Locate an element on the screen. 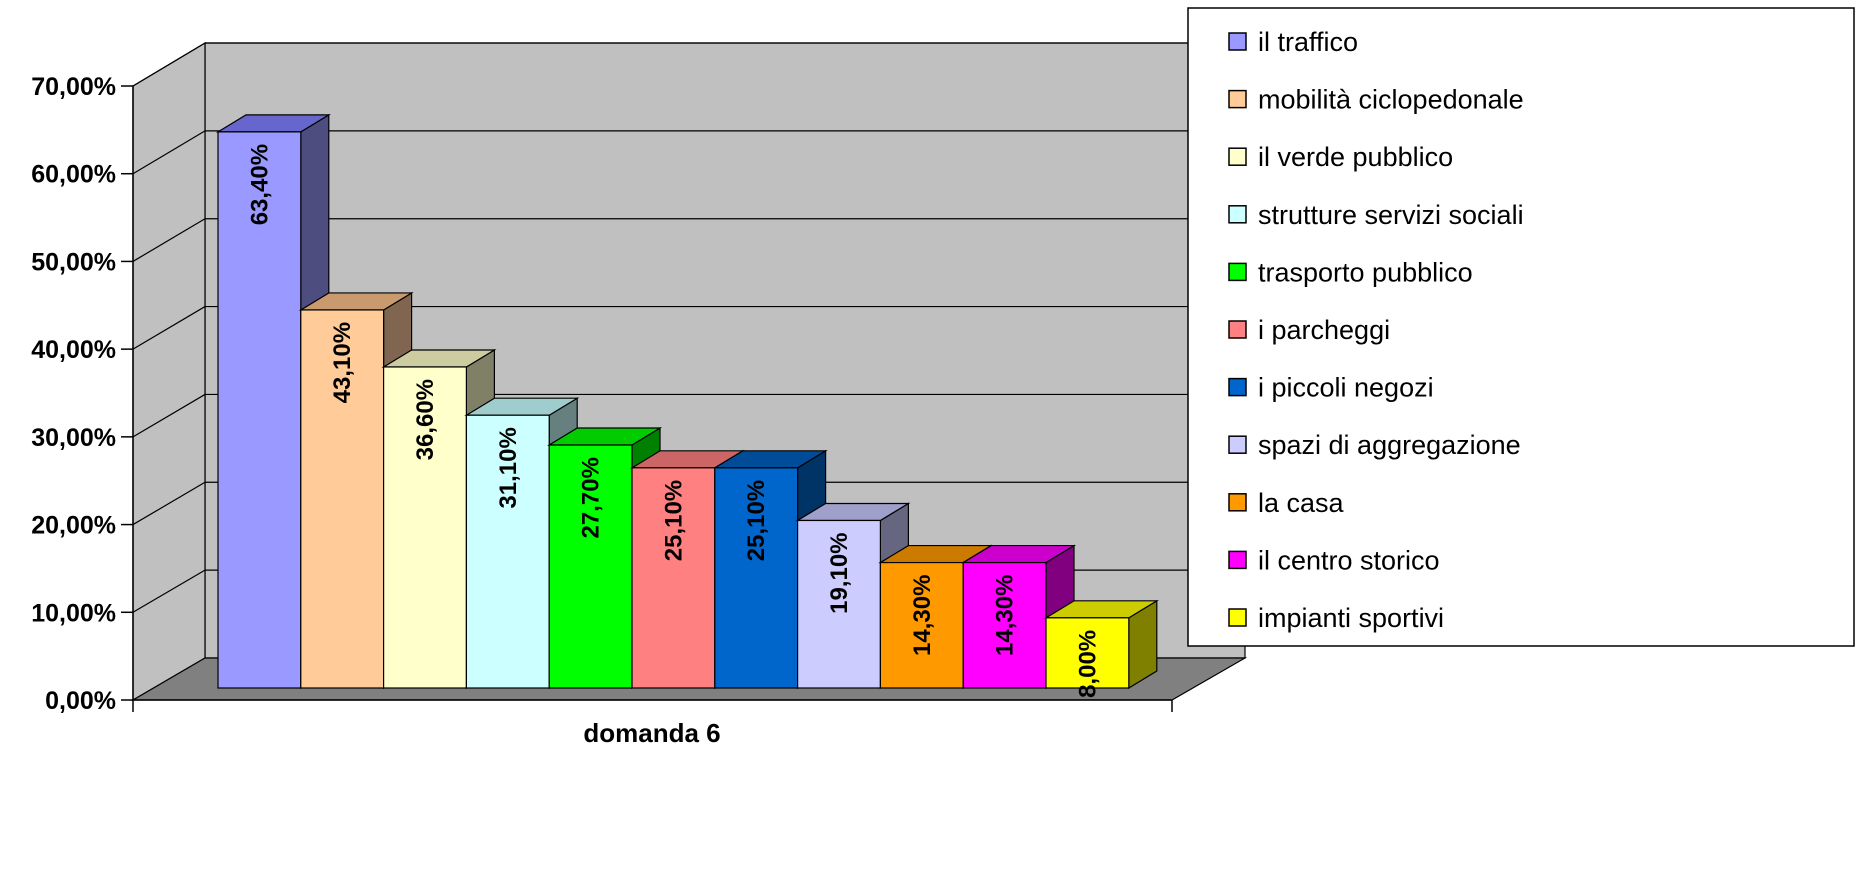 The width and height of the screenshot is (1858, 880). legend-item: mobilità ciclopedonale is located at coordinates (1376, 100).